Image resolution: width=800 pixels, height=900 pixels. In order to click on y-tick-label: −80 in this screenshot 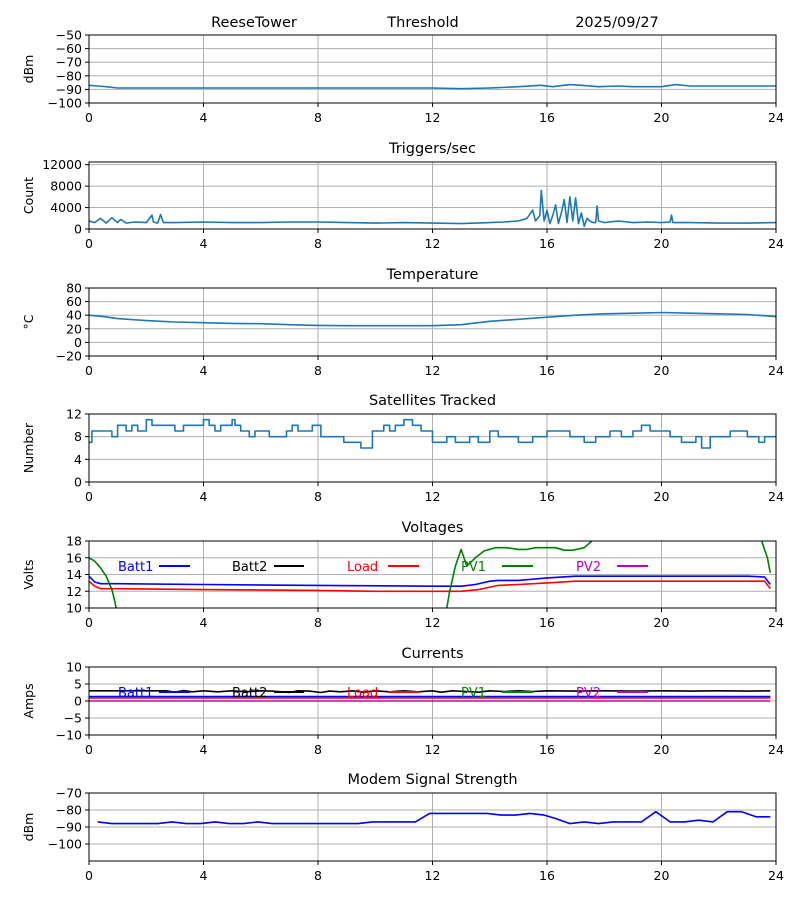, I will do `click(69, 810)`.